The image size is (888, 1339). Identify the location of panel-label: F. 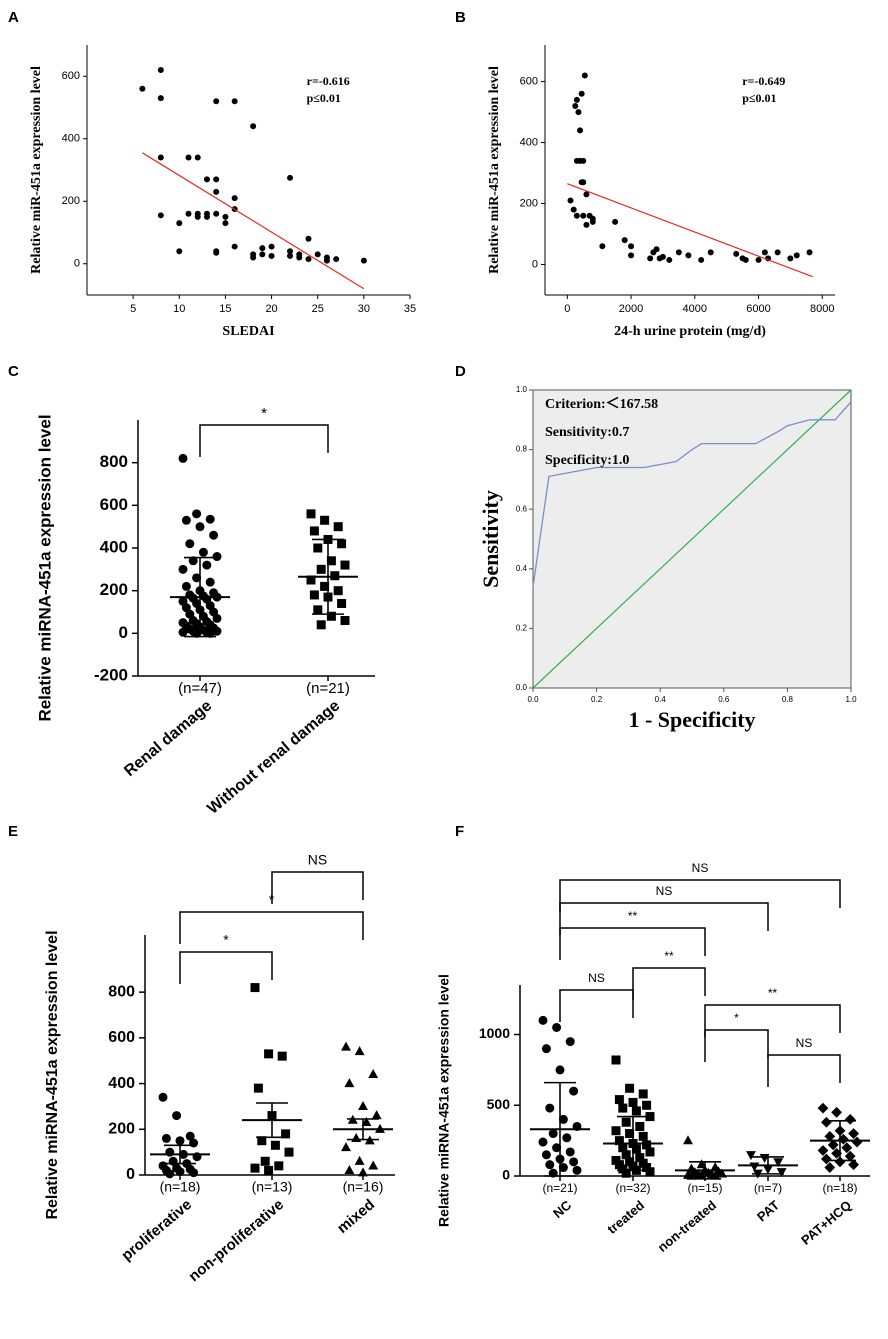
(459, 831).